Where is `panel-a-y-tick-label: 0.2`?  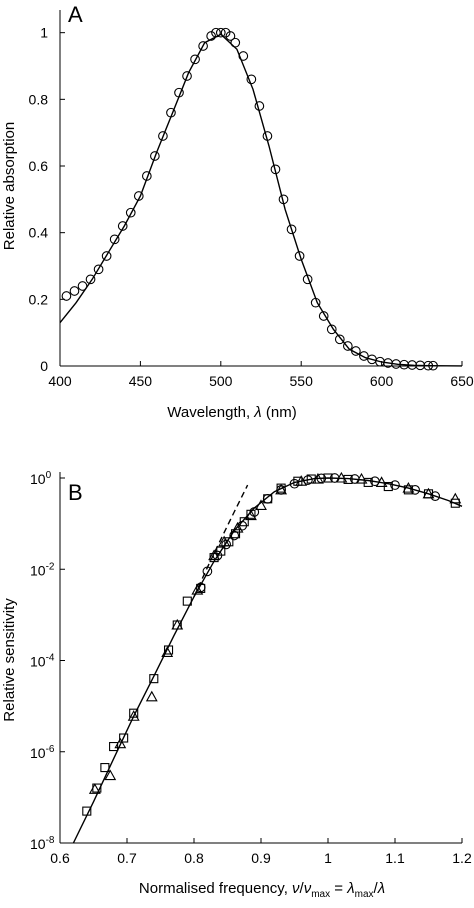 panel-a-y-tick-label: 0.2 is located at coordinates (39, 299).